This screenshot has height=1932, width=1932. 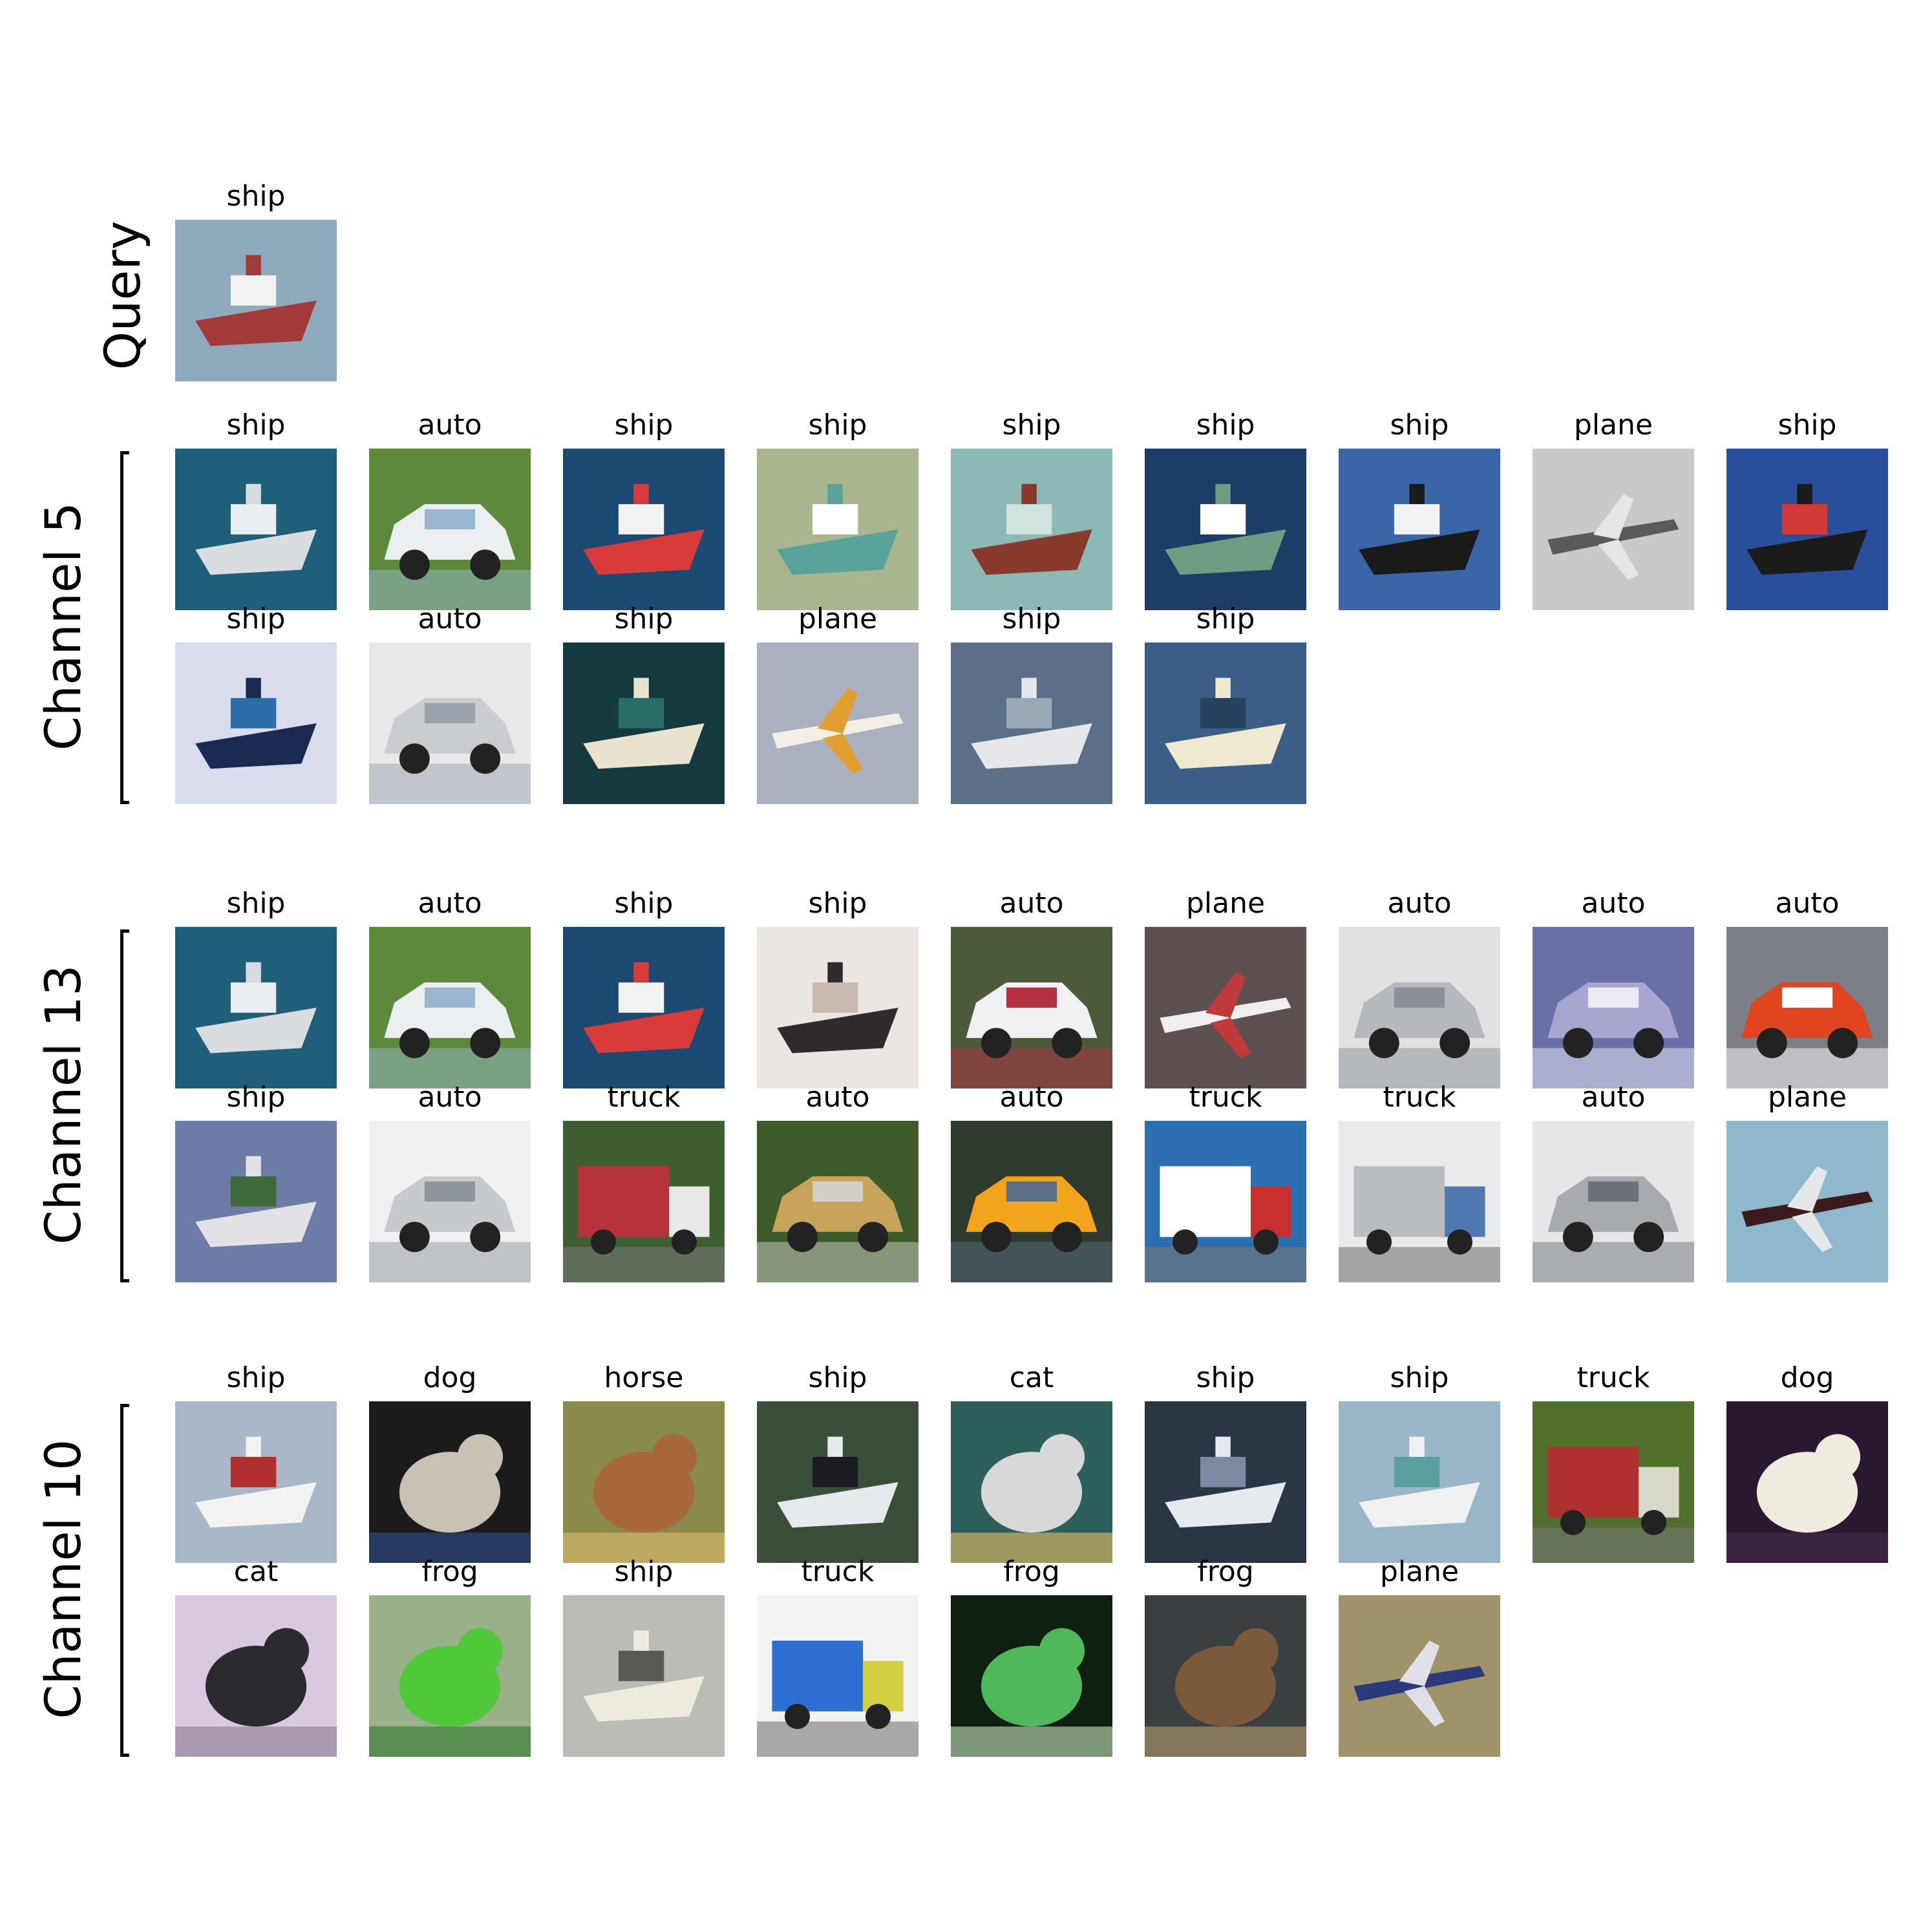 I want to click on query-image-label: ship, so click(x=256, y=196).